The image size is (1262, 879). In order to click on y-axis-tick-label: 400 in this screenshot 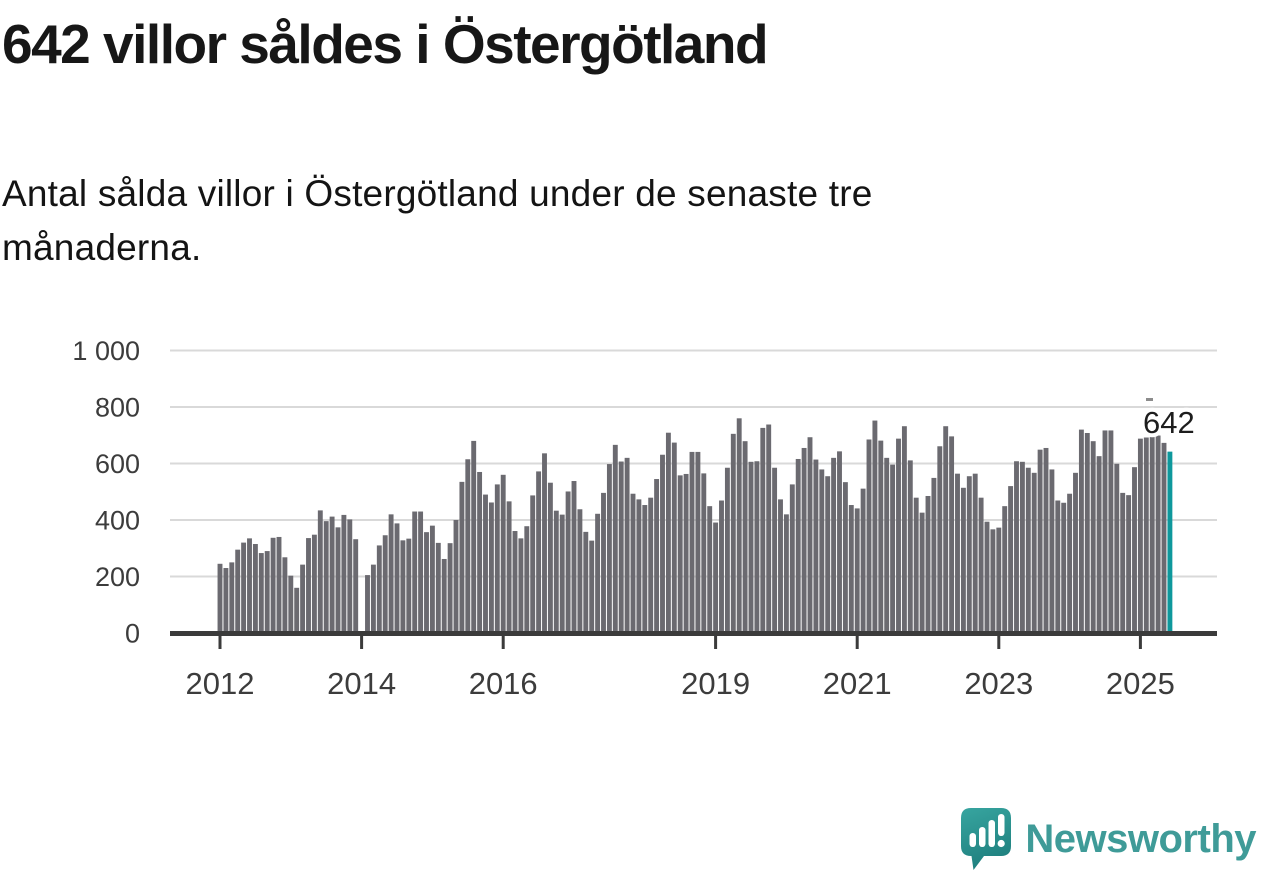, I will do `click(117, 521)`.